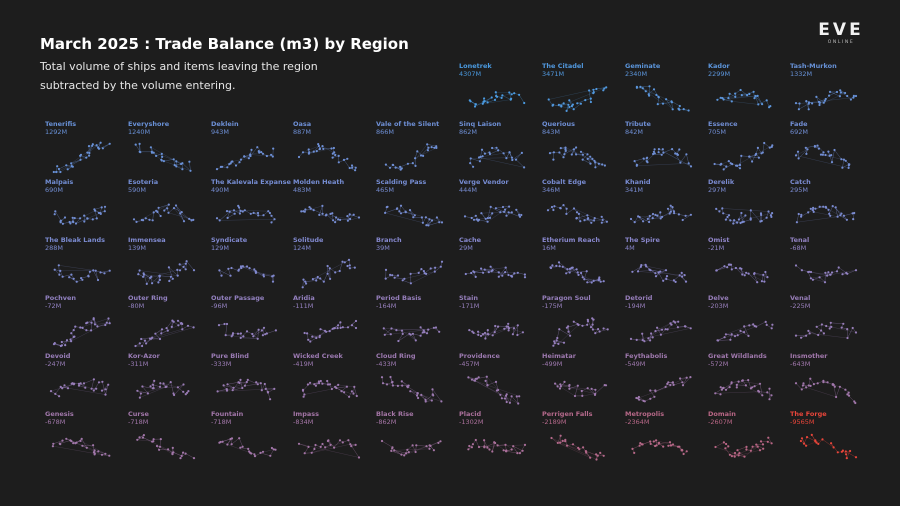 This screenshot has height=506, width=900. Describe the element at coordinates (325, 375) in the screenshot. I see `region-wicked-creek: Wicked Creek-419M` at that location.